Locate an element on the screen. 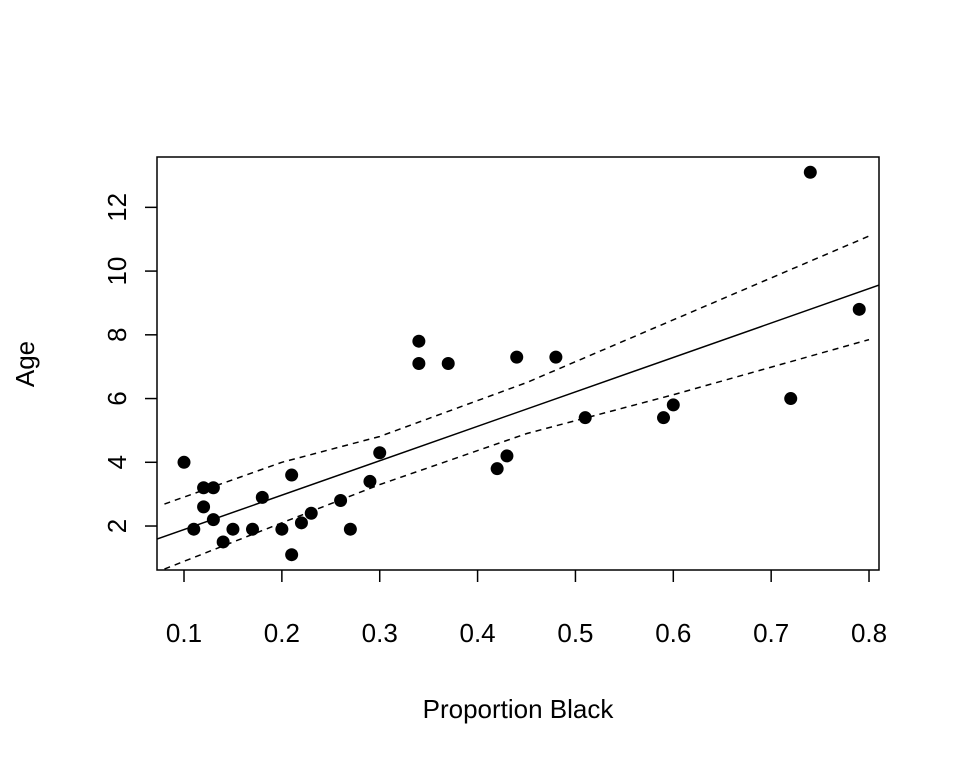 The width and height of the screenshot is (960, 768). x-axis-label: Proportion Black is located at coordinates (519, 709).